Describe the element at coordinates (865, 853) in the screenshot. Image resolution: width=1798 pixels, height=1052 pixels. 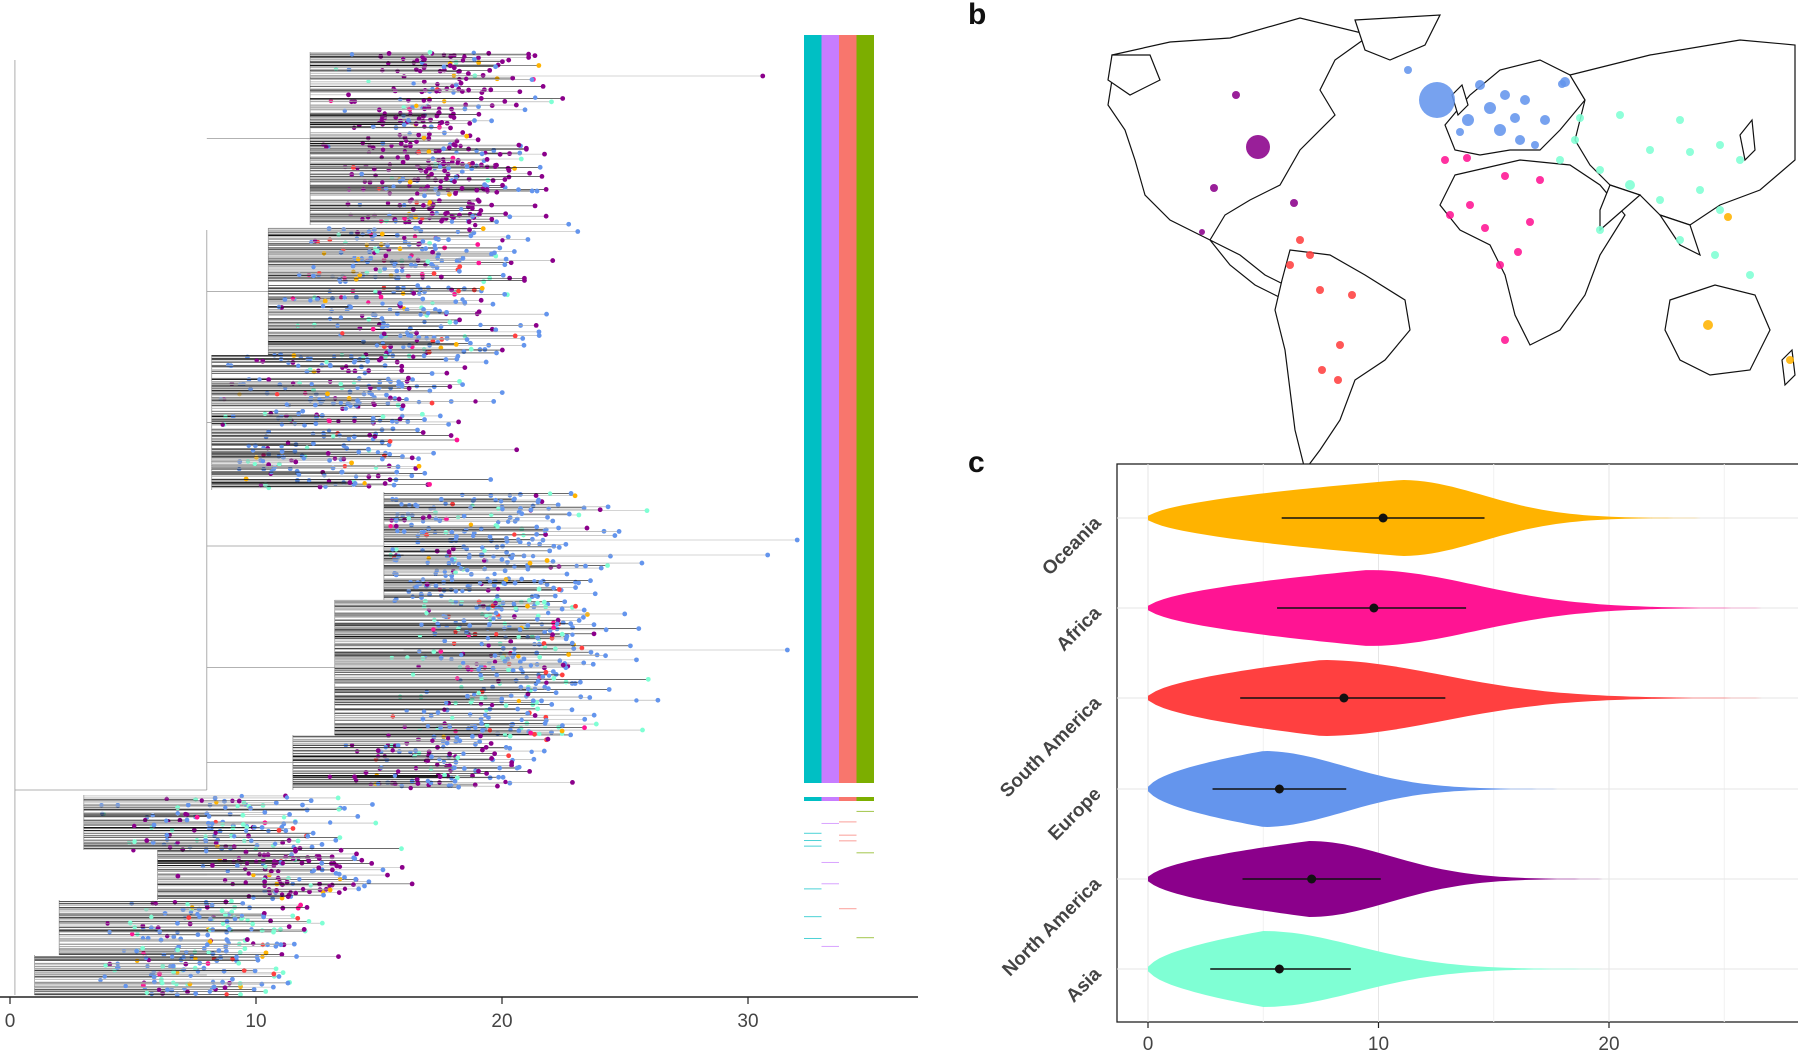
I see `strip-segment` at that location.